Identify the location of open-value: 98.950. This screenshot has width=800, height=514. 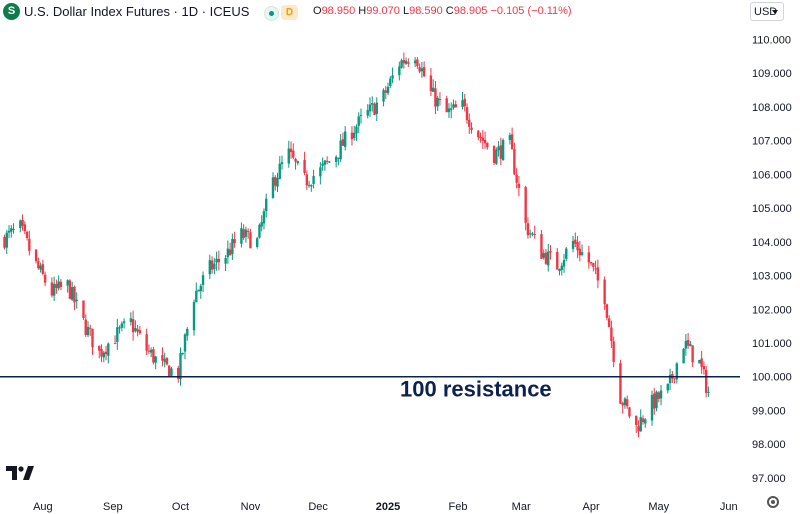
(338, 11).